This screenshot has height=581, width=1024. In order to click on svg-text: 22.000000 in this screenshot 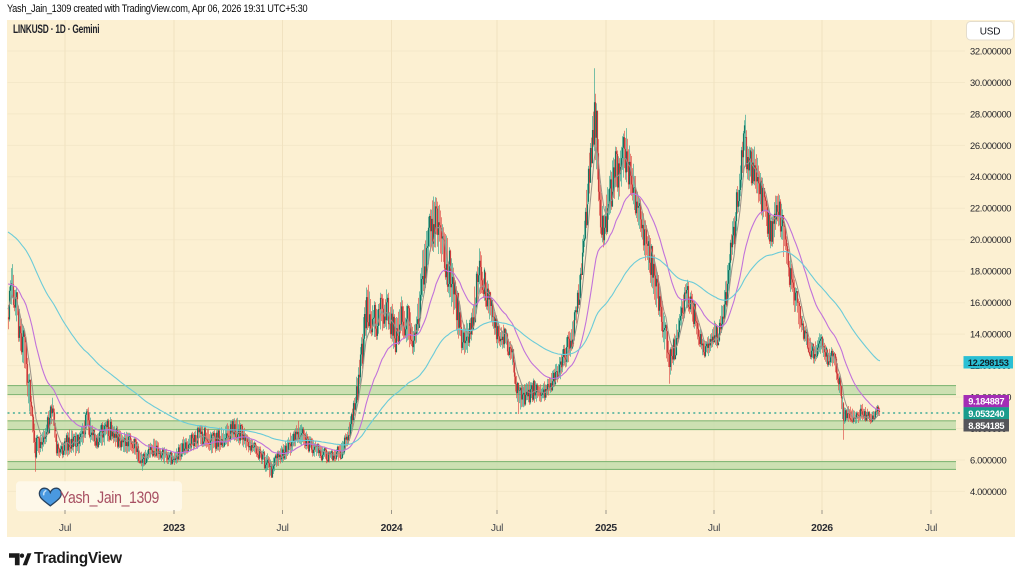, I will do `click(990, 208)`.